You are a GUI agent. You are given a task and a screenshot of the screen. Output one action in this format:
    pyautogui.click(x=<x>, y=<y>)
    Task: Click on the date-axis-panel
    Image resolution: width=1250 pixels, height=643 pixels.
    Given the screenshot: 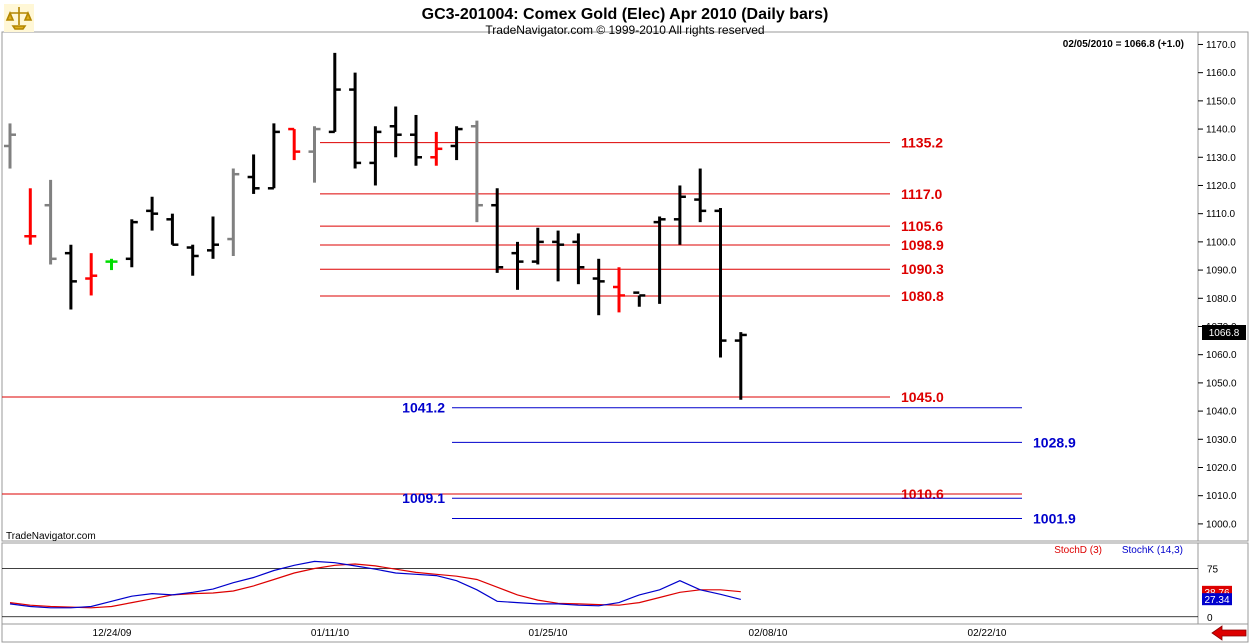 What is the action you would take?
    pyautogui.click(x=625, y=633)
    